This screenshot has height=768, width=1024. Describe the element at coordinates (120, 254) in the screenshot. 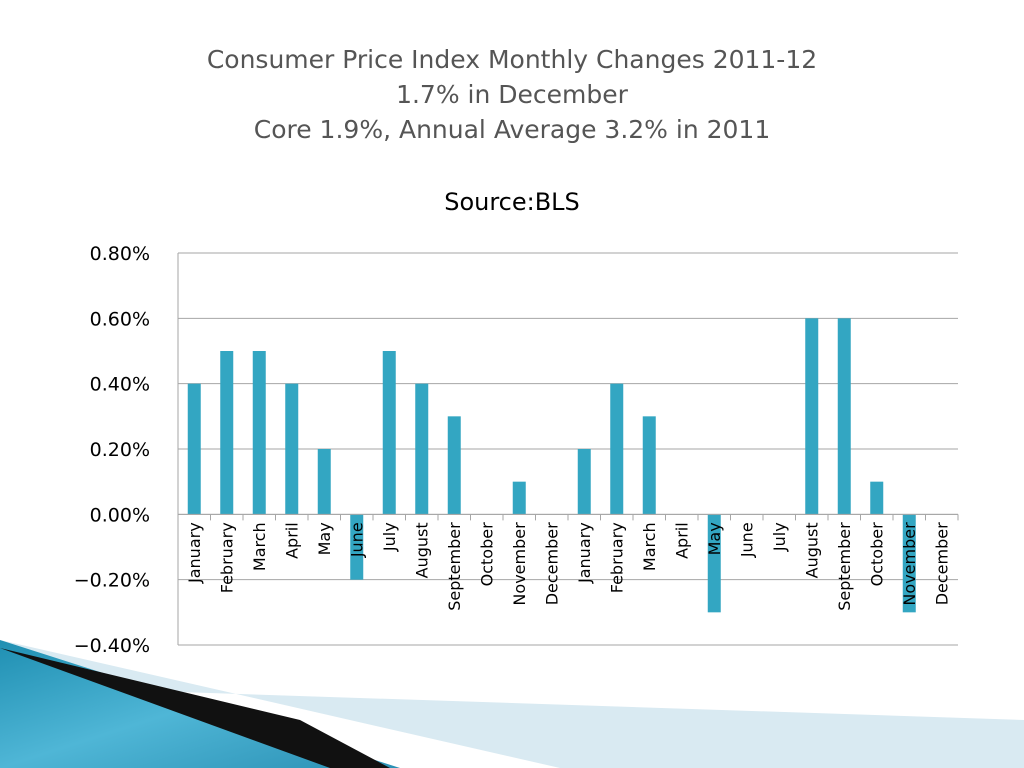

I see `y-tick-label: 0.80%` at that location.